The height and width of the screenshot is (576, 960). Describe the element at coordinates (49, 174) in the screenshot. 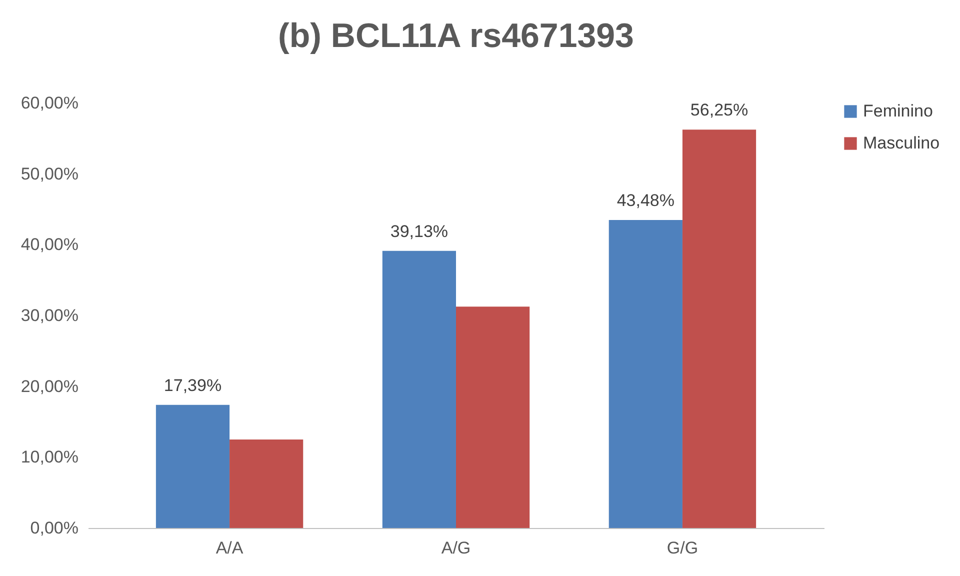

I see `y-tick-label: 50,00%` at that location.